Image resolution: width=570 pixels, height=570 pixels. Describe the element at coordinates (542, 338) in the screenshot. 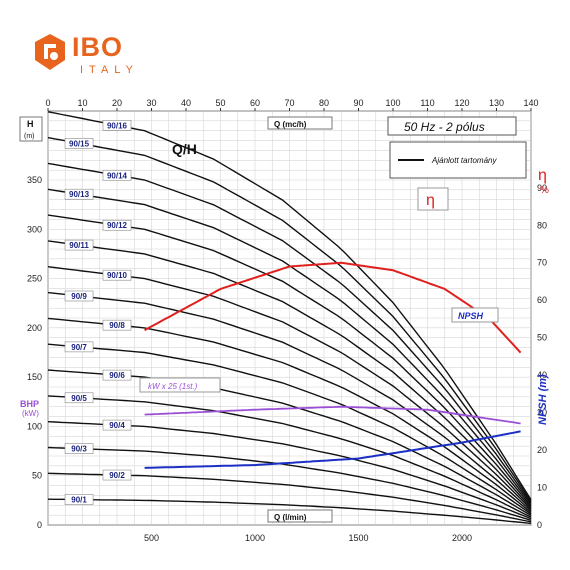

I see `y-right-tick-label: 50` at that location.